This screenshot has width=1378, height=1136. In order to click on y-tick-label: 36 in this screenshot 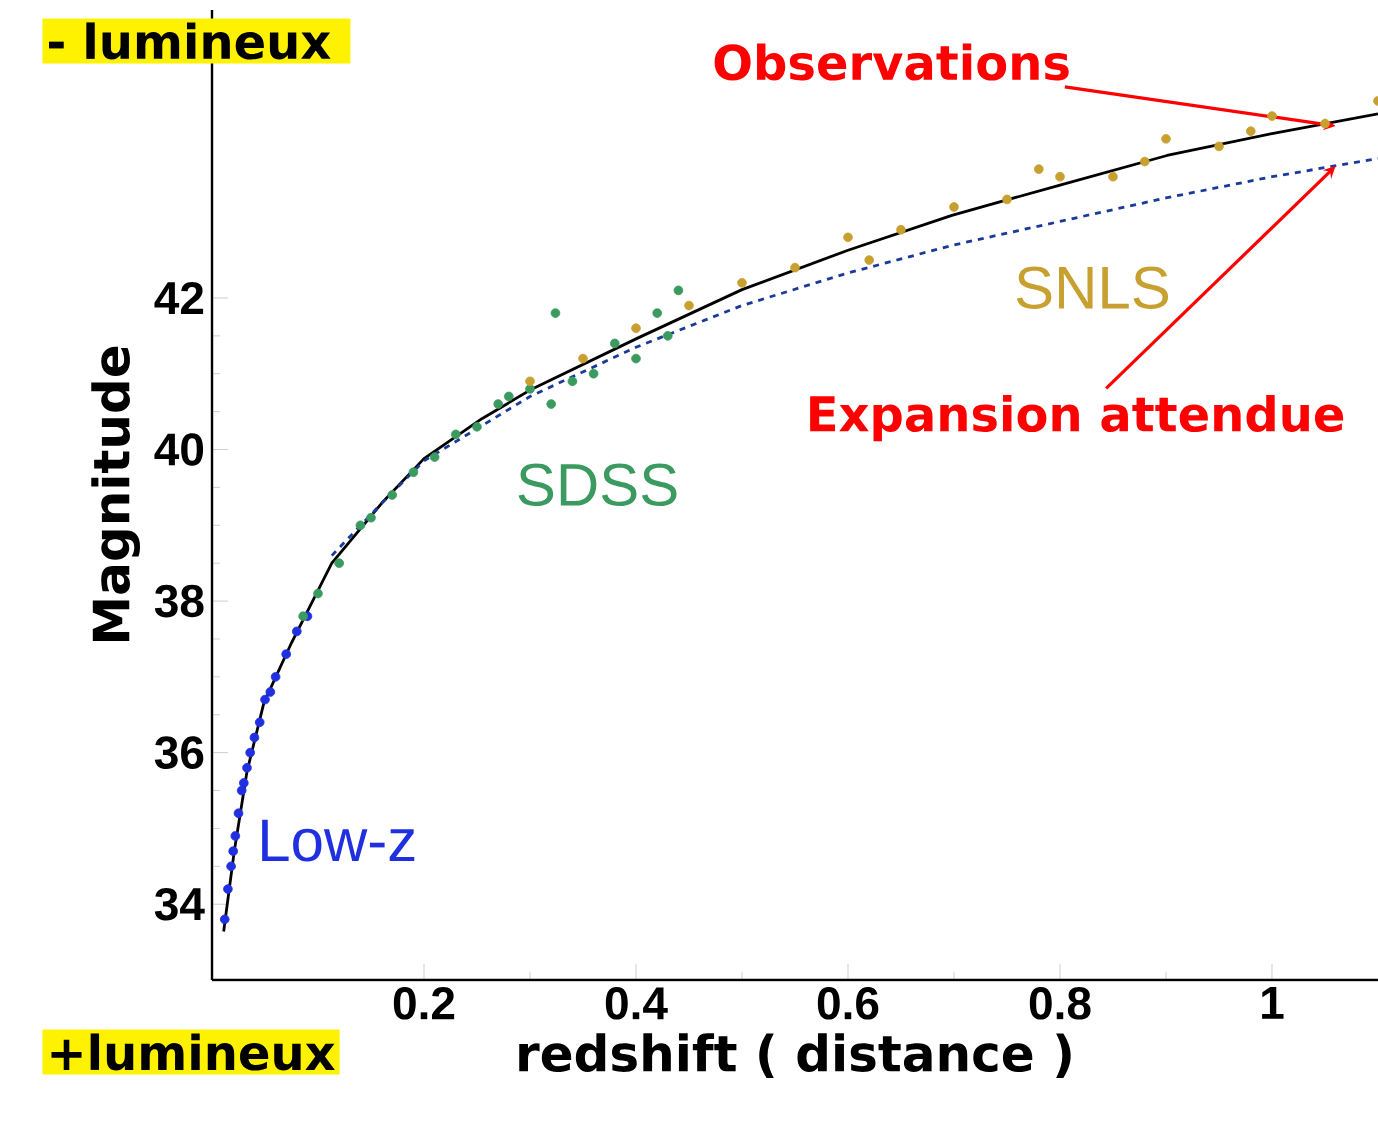, I will do `click(179, 752)`.